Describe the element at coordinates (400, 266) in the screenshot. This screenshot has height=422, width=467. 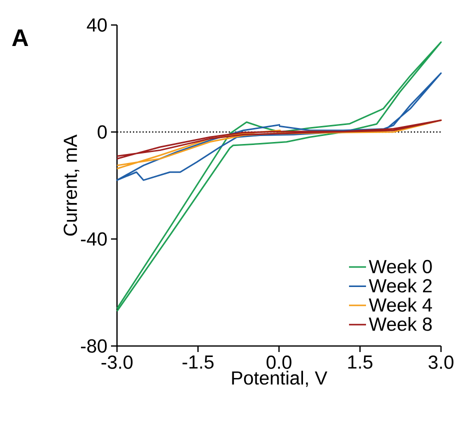
I see `legend-label: Week 0` at that location.